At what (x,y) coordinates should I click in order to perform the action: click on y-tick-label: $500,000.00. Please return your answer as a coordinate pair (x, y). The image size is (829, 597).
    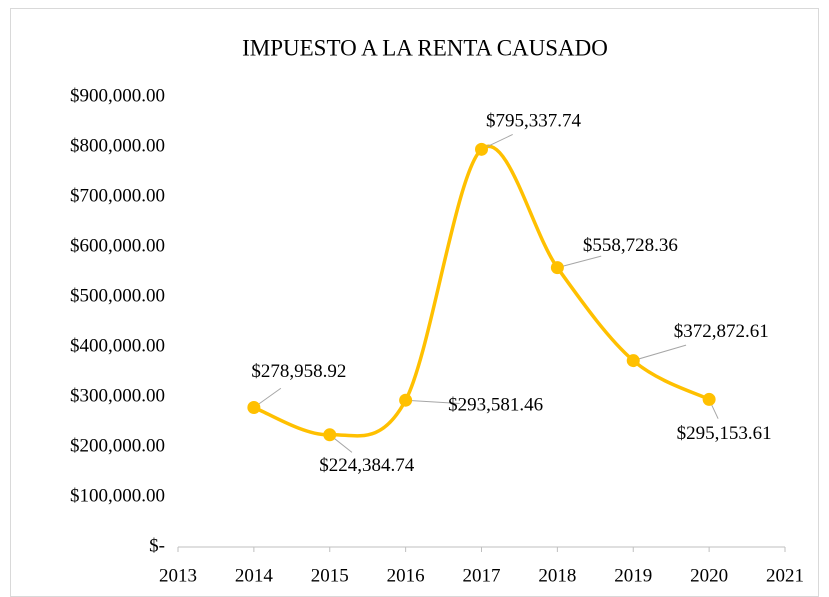
    Looking at the image, I should click on (117, 295).